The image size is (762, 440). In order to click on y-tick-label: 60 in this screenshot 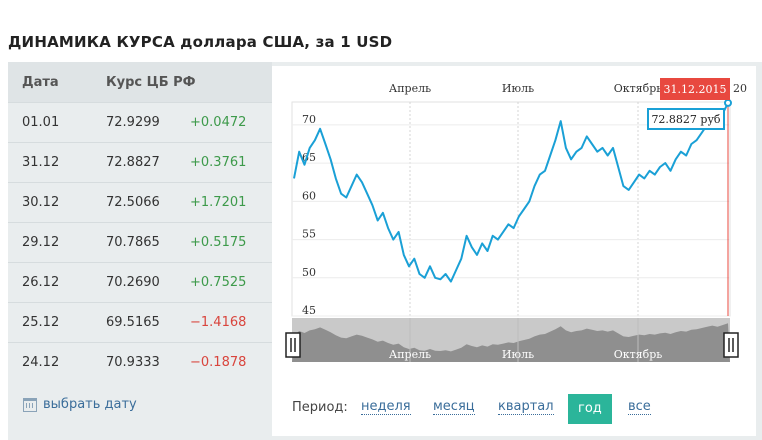, I will do `click(309, 195)`.